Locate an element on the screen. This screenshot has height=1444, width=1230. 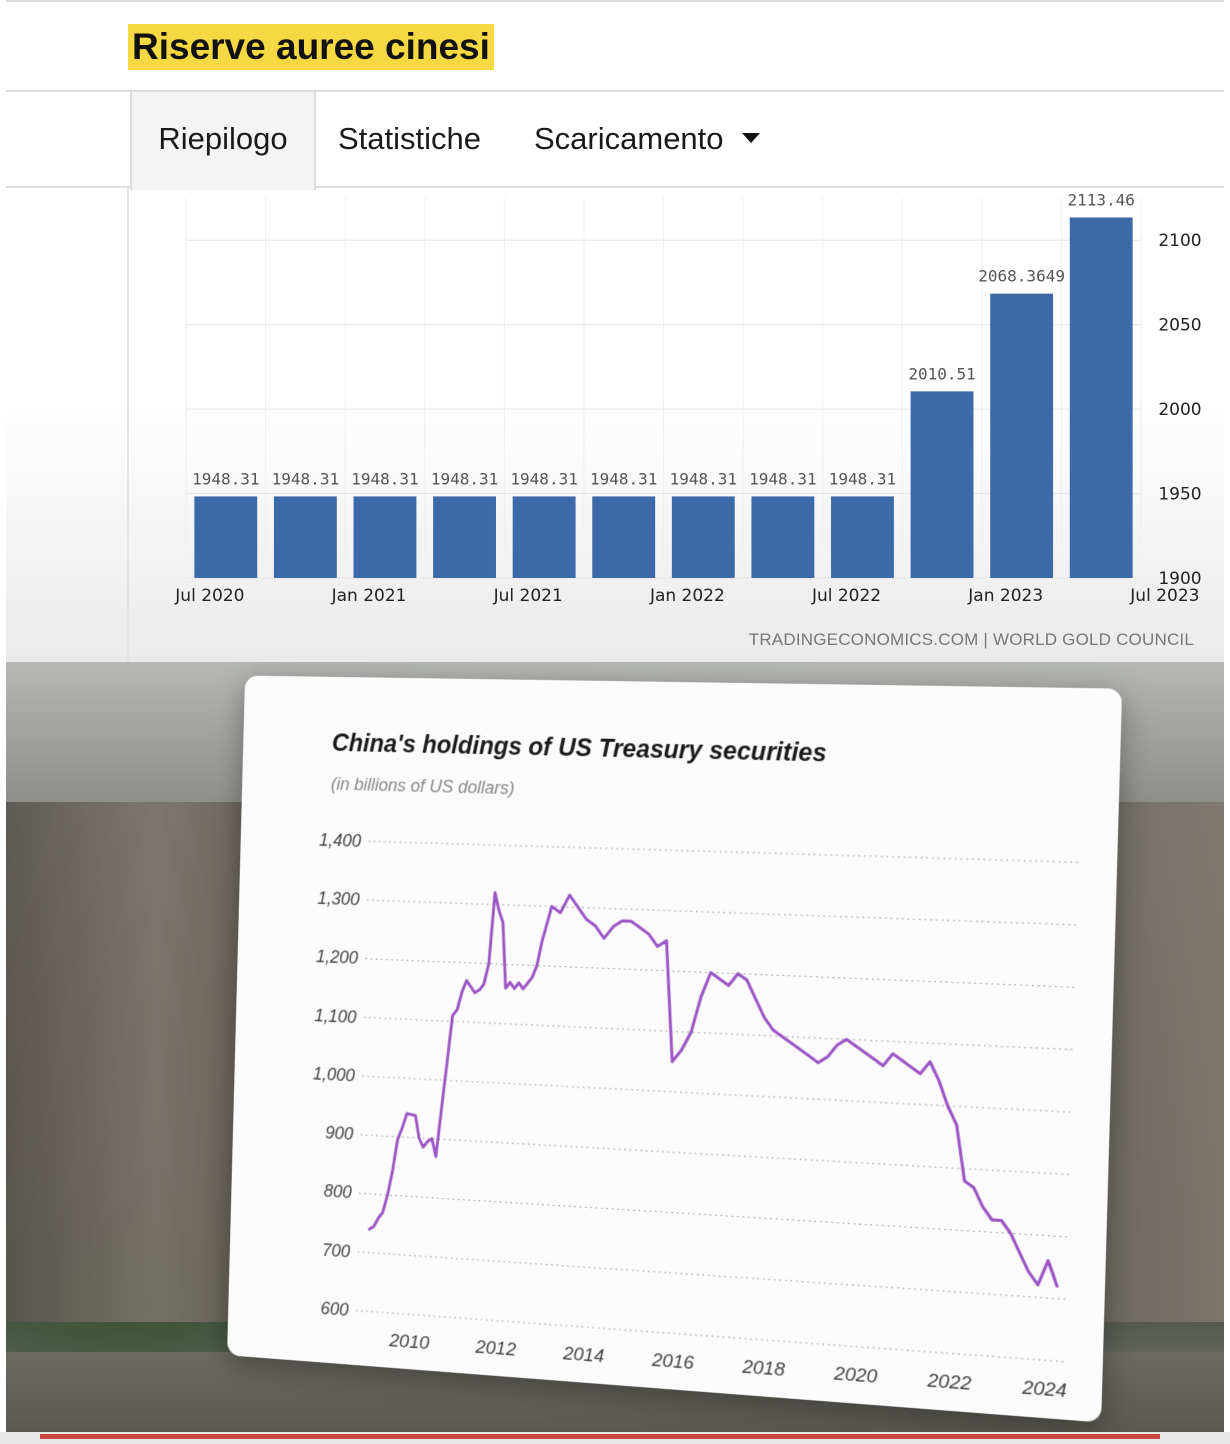
tabs-row: Riepilogo Statistiche Scaricamento is located at coordinates (615, 140).